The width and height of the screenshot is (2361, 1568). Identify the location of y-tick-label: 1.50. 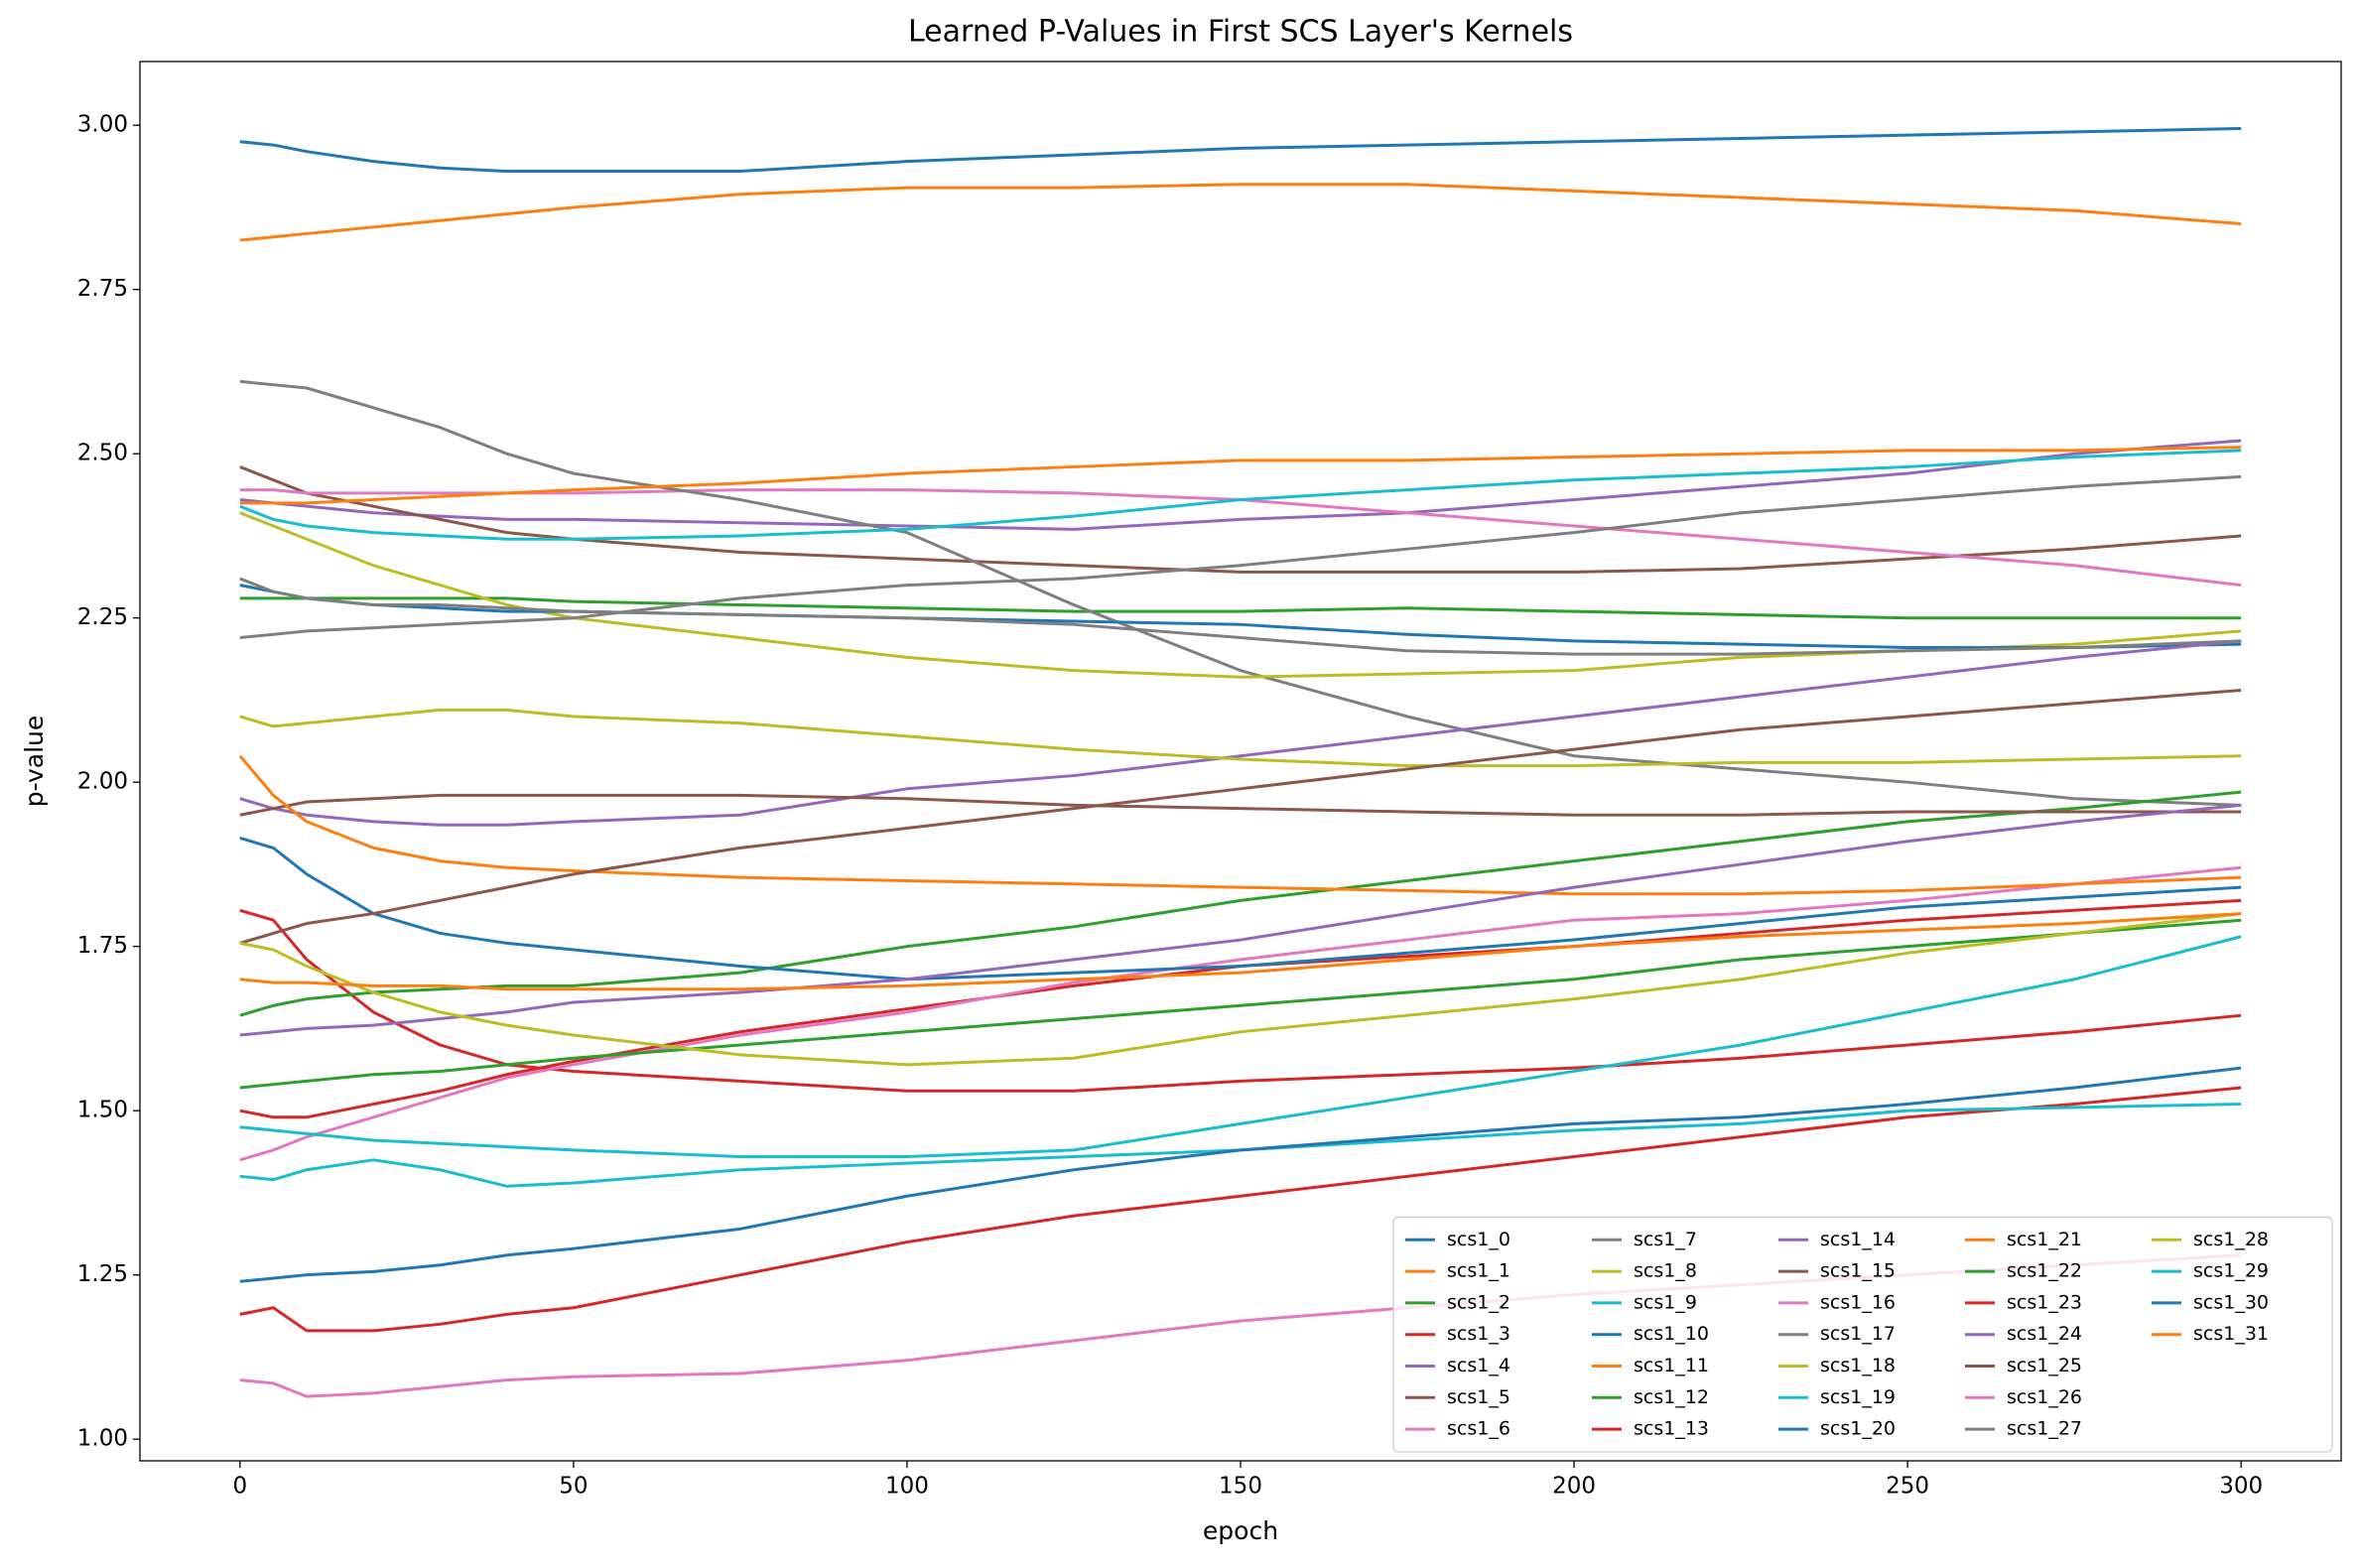
(102, 1110).